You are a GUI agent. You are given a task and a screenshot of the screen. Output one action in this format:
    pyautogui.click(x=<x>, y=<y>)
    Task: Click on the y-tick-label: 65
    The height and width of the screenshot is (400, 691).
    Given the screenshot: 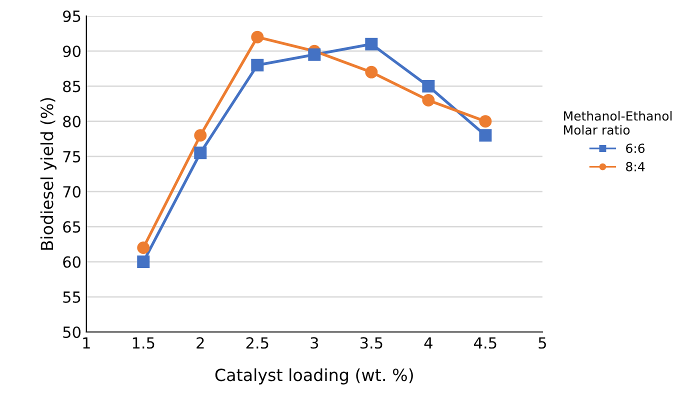 What is the action you would take?
    pyautogui.click(x=71, y=227)
    